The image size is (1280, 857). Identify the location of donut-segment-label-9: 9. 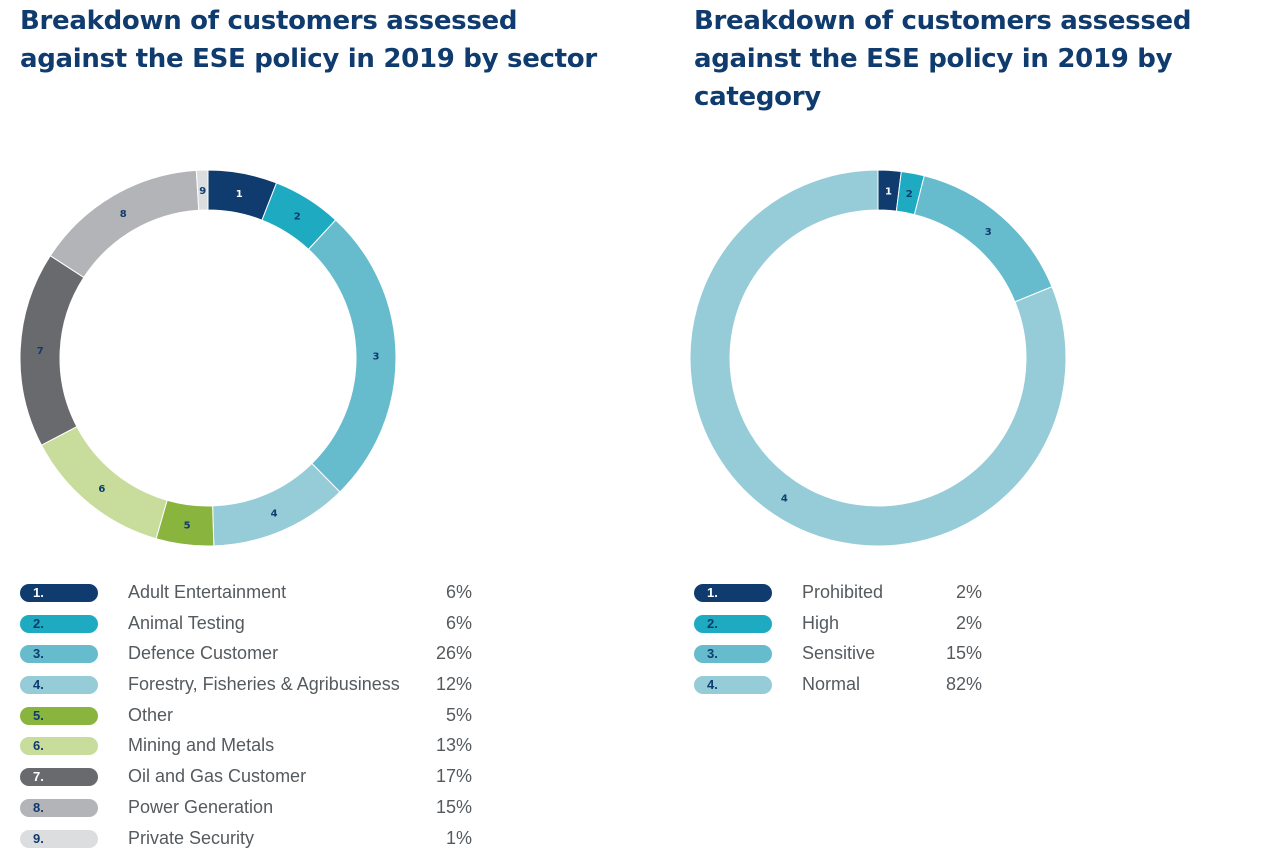
(202, 191).